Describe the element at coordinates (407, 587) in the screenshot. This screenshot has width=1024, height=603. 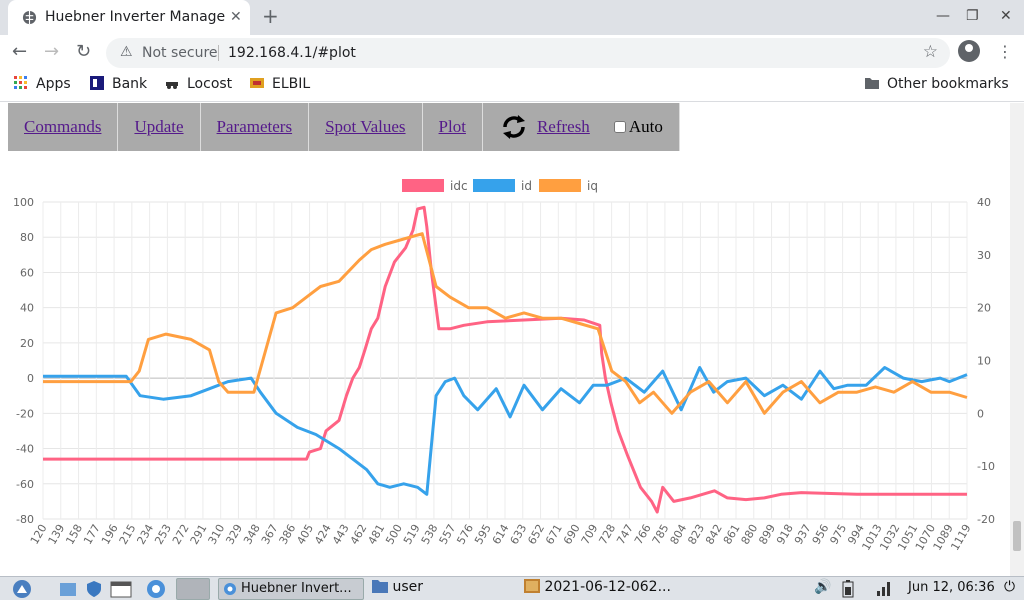
I see `task-window-label: user` at that location.